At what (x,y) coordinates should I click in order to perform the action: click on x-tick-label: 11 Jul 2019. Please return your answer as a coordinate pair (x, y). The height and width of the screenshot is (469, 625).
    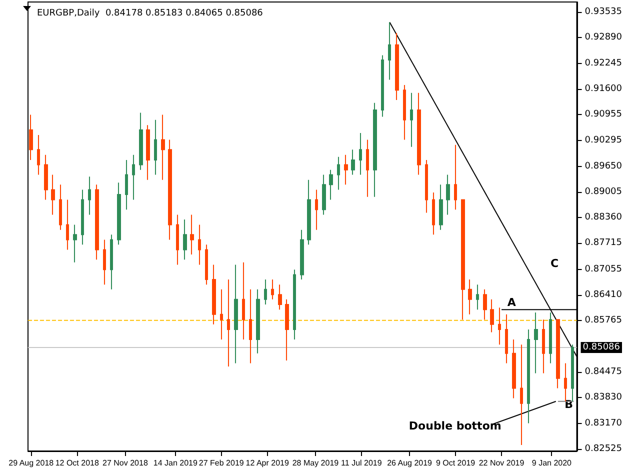
    Looking at the image, I should click on (361, 463).